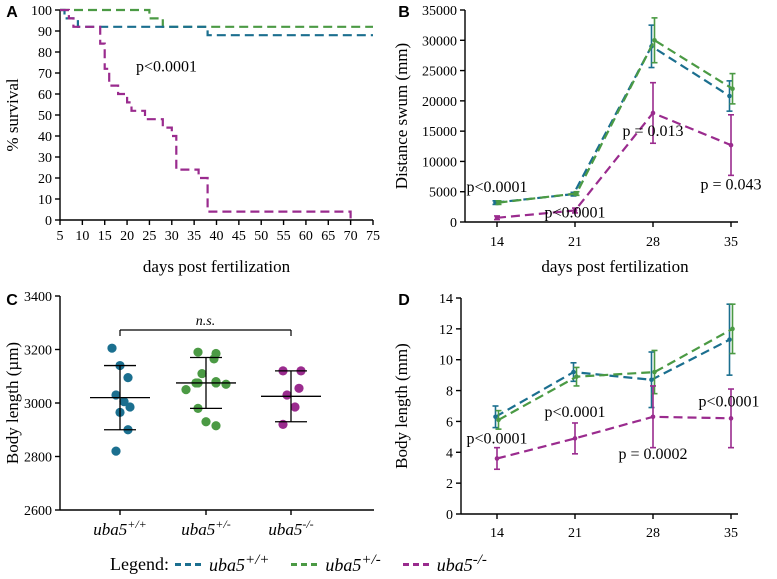 This screenshot has width=777, height=579. I want to click on panel-c-y-label: Body length (µm), so click(12, 403).